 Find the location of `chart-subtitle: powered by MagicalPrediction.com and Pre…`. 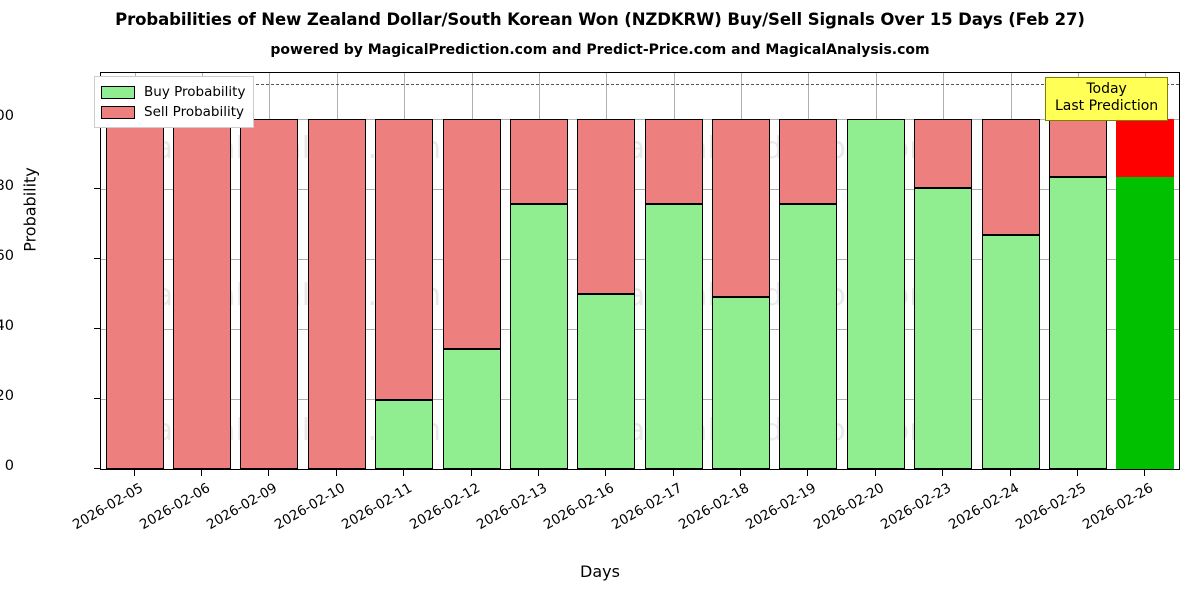

chart-subtitle: powered by MagicalPrediction.com and Pre… is located at coordinates (600, 50).